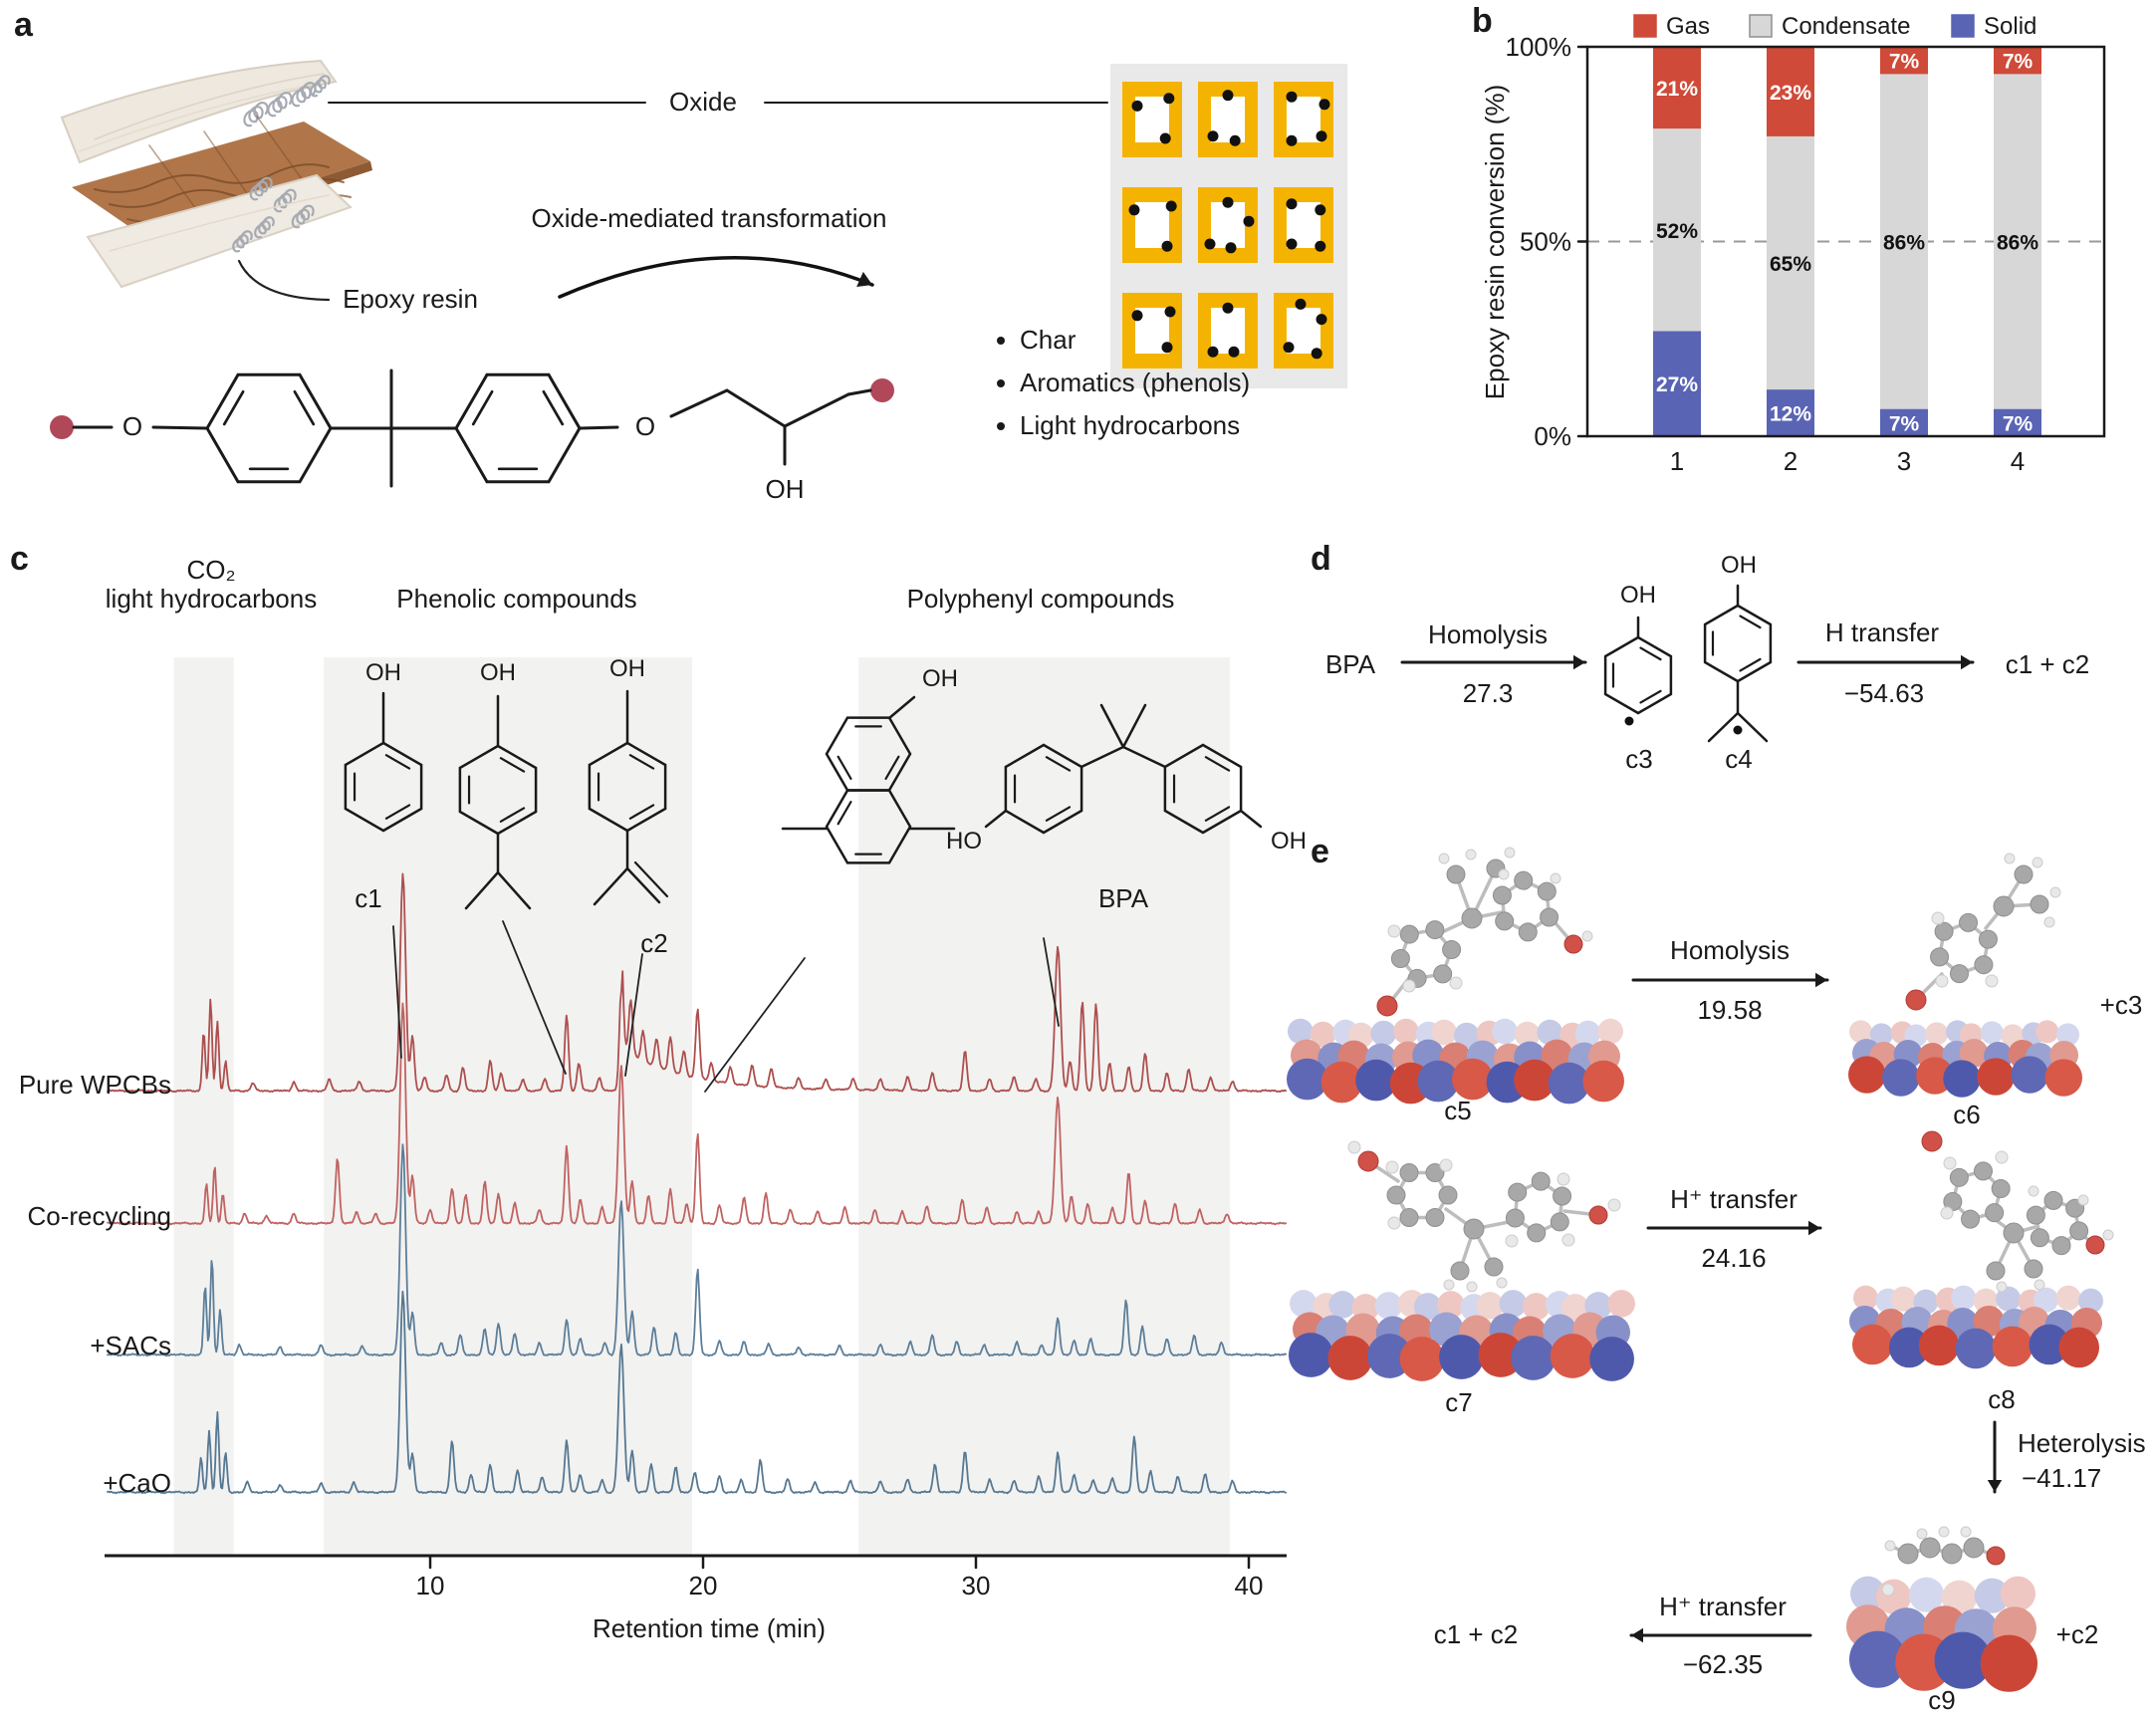 The height and width of the screenshot is (1720, 2156). What do you see at coordinates (1350, 664) in the screenshot?
I see `d-reactant-bpa: BPA` at bounding box center [1350, 664].